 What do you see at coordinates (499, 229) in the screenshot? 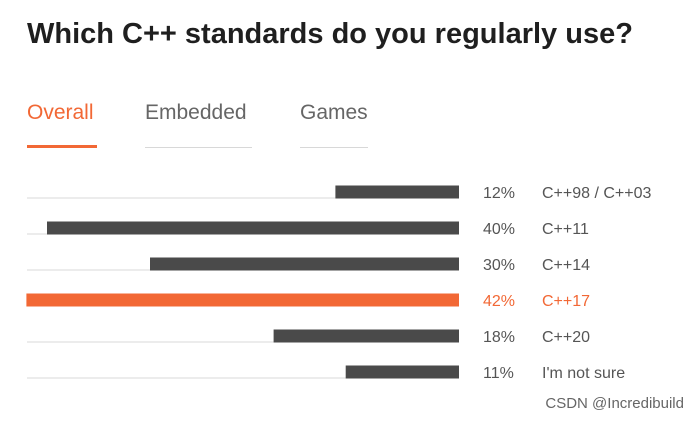
I see `value-label: 40%` at bounding box center [499, 229].